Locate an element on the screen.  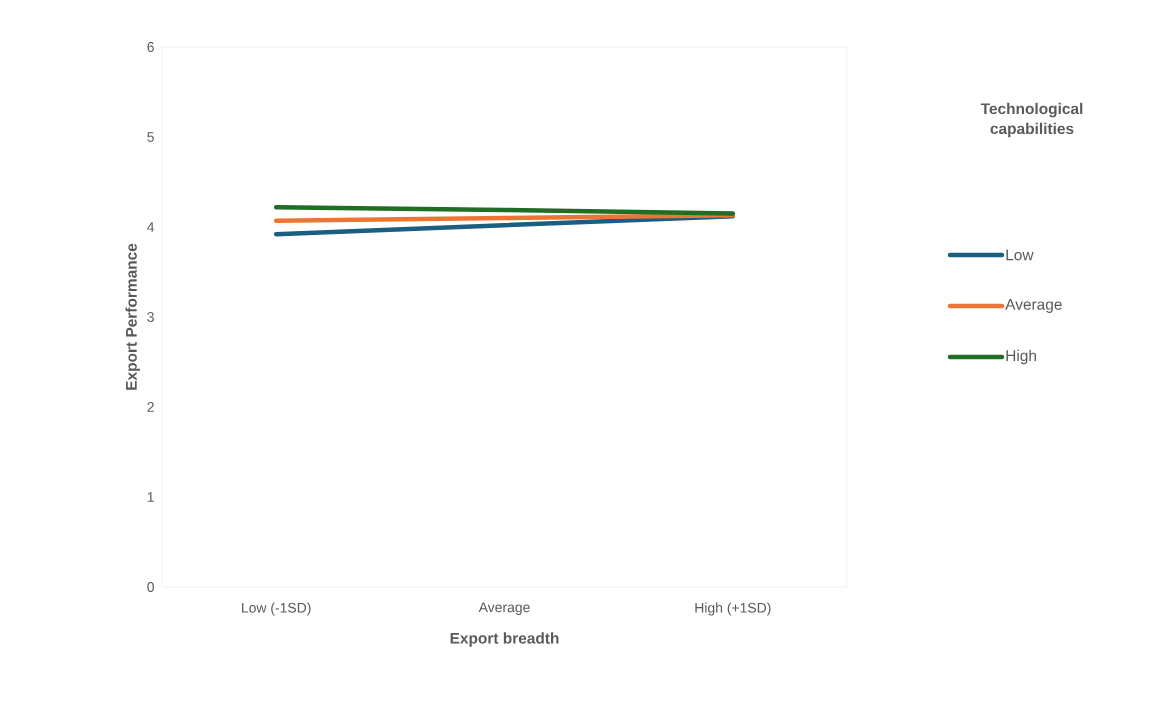
x-tick-label: Low (-1SD) is located at coordinates (276, 609).